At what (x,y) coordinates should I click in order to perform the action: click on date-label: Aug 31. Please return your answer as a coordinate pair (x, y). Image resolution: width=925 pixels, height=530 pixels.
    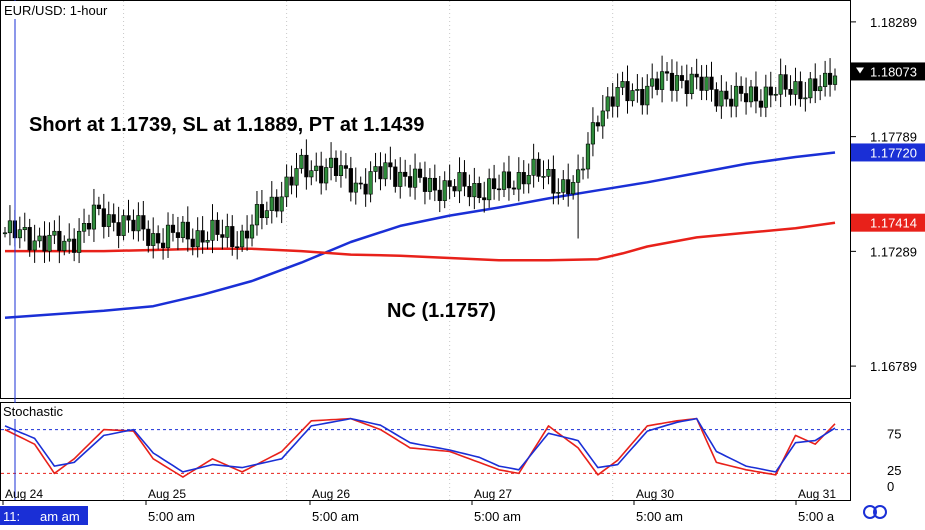
    Looking at the image, I should click on (817, 494).